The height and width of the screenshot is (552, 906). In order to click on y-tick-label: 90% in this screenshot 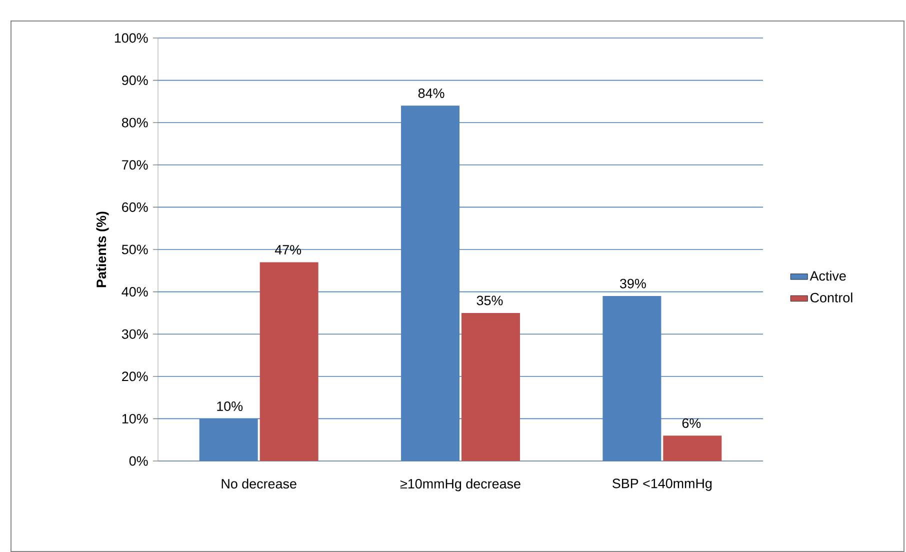, I will do `click(135, 81)`.